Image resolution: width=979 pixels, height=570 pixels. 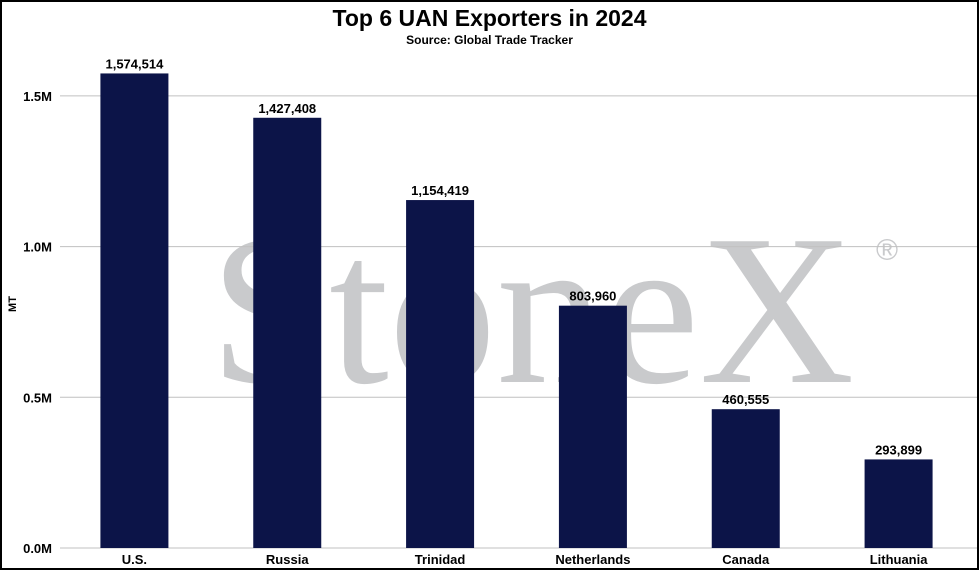 What do you see at coordinates (887, 250) in the screenshot?
I see `watermark-registered-mark: ®` at bounding box center [887, 250].